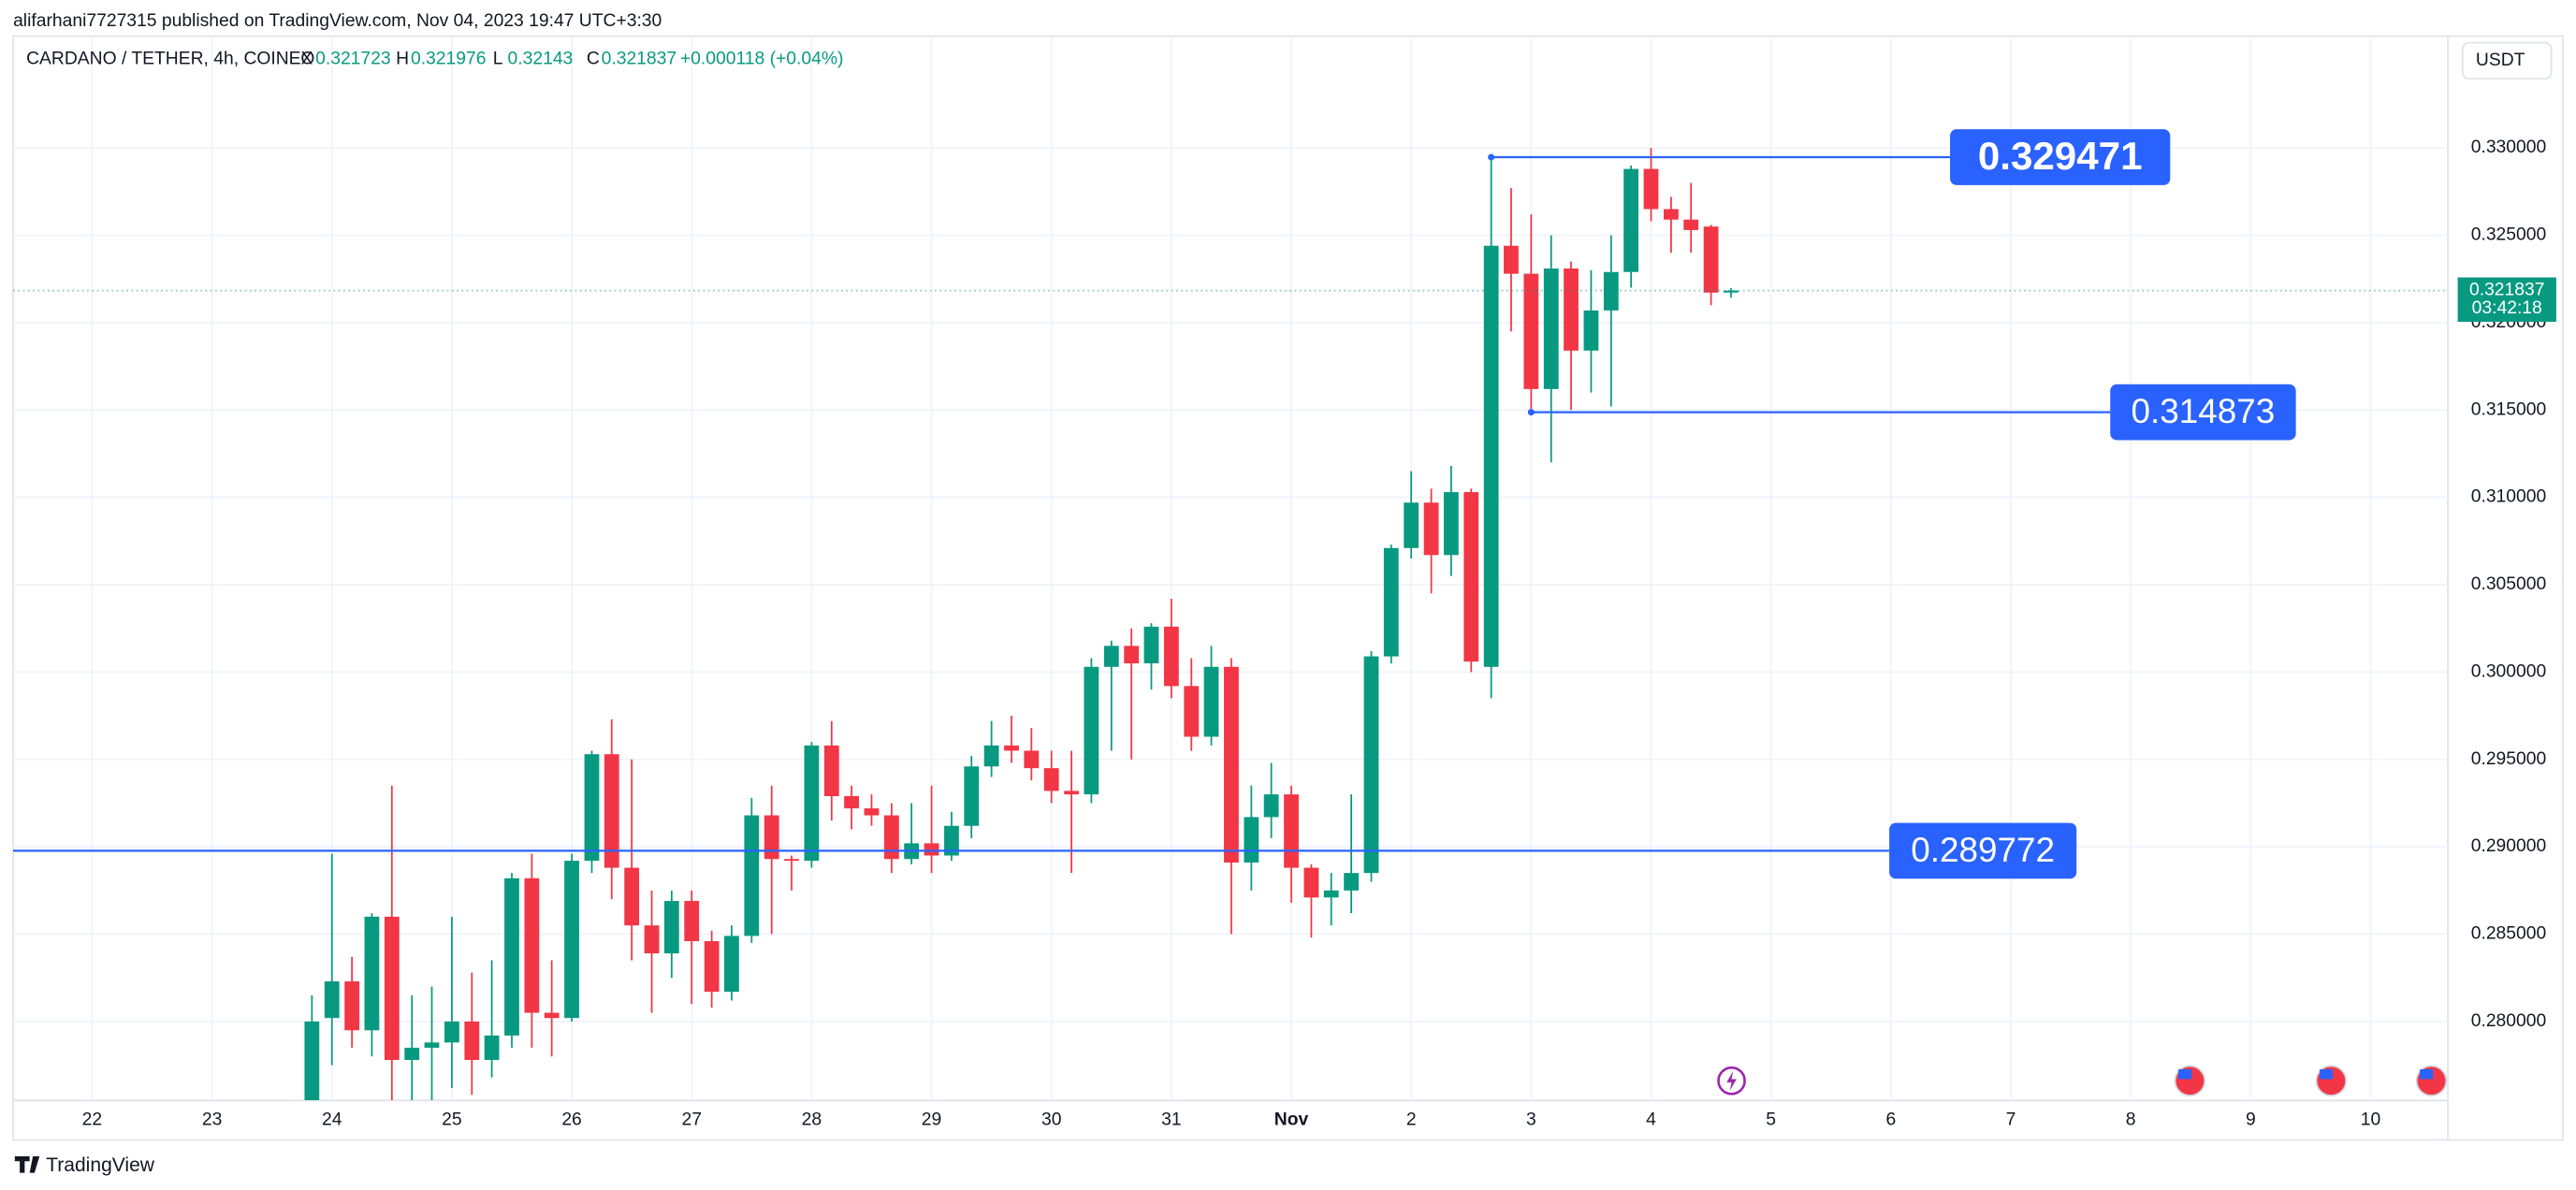 This screenshot has width=2576, height=1190. I want to click on y-tick-label: 0.290000, so click(2509, 846).